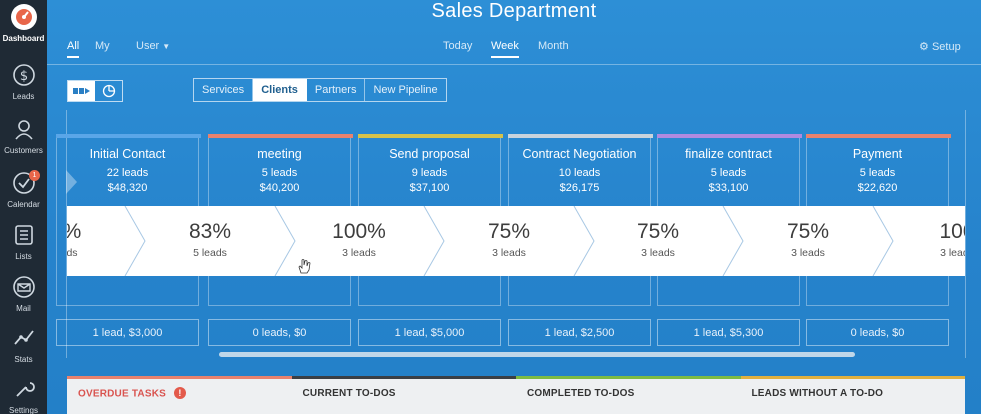 The image size is (981, 414). What do you see at coordinates (23, 96) in the screenshot?
I see `sidebar-item-label: Leads` at bounding box center [23, 96].